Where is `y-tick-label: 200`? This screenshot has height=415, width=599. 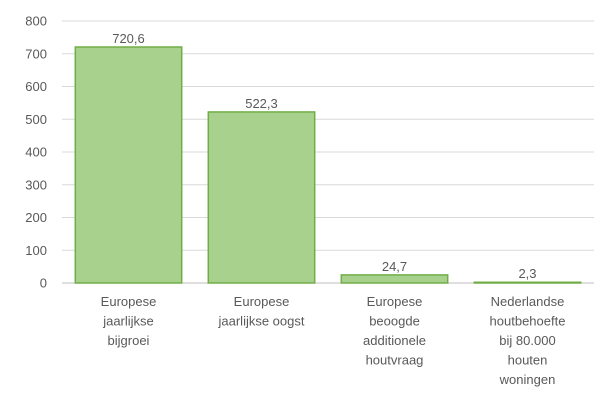
y-tick-label: 200 is located at coordinates (36, 217).